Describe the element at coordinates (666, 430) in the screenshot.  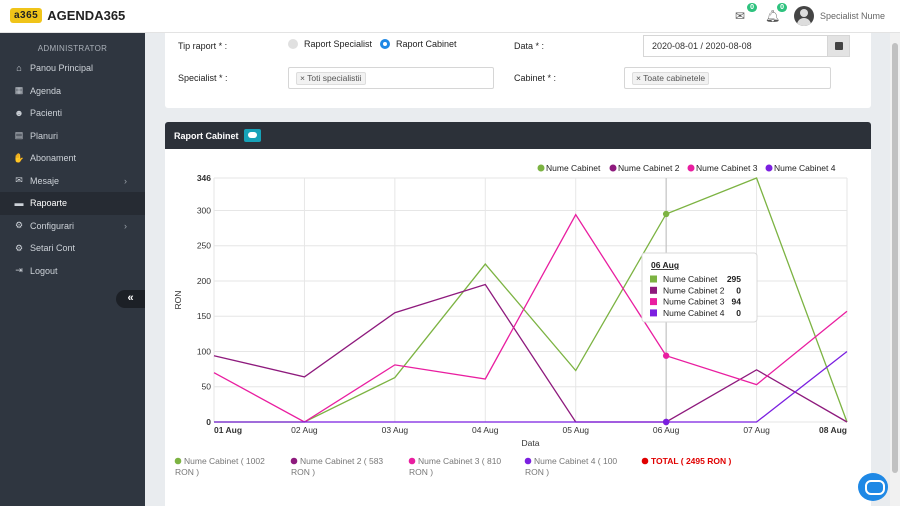
I see `x-tick-label: 06 Aug` at that location.